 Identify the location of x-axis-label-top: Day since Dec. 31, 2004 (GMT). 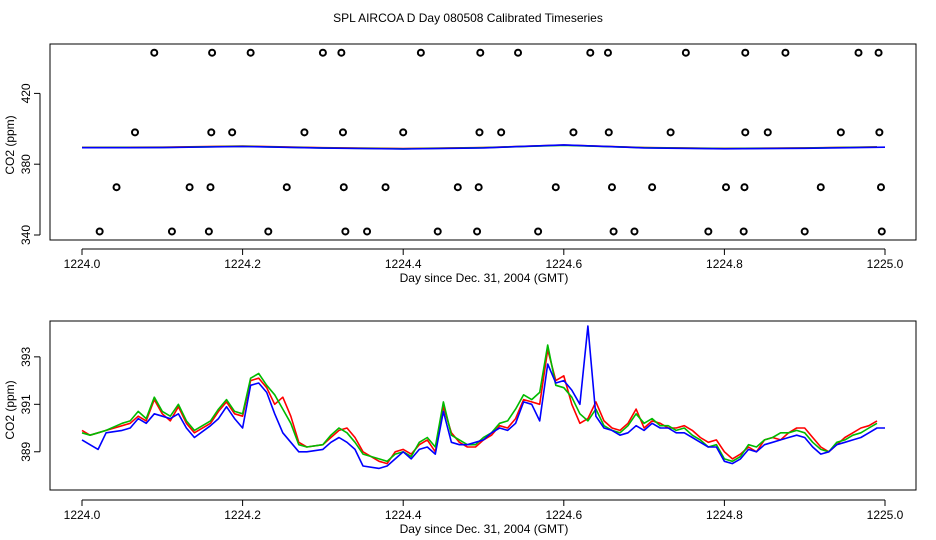
(484, 278).